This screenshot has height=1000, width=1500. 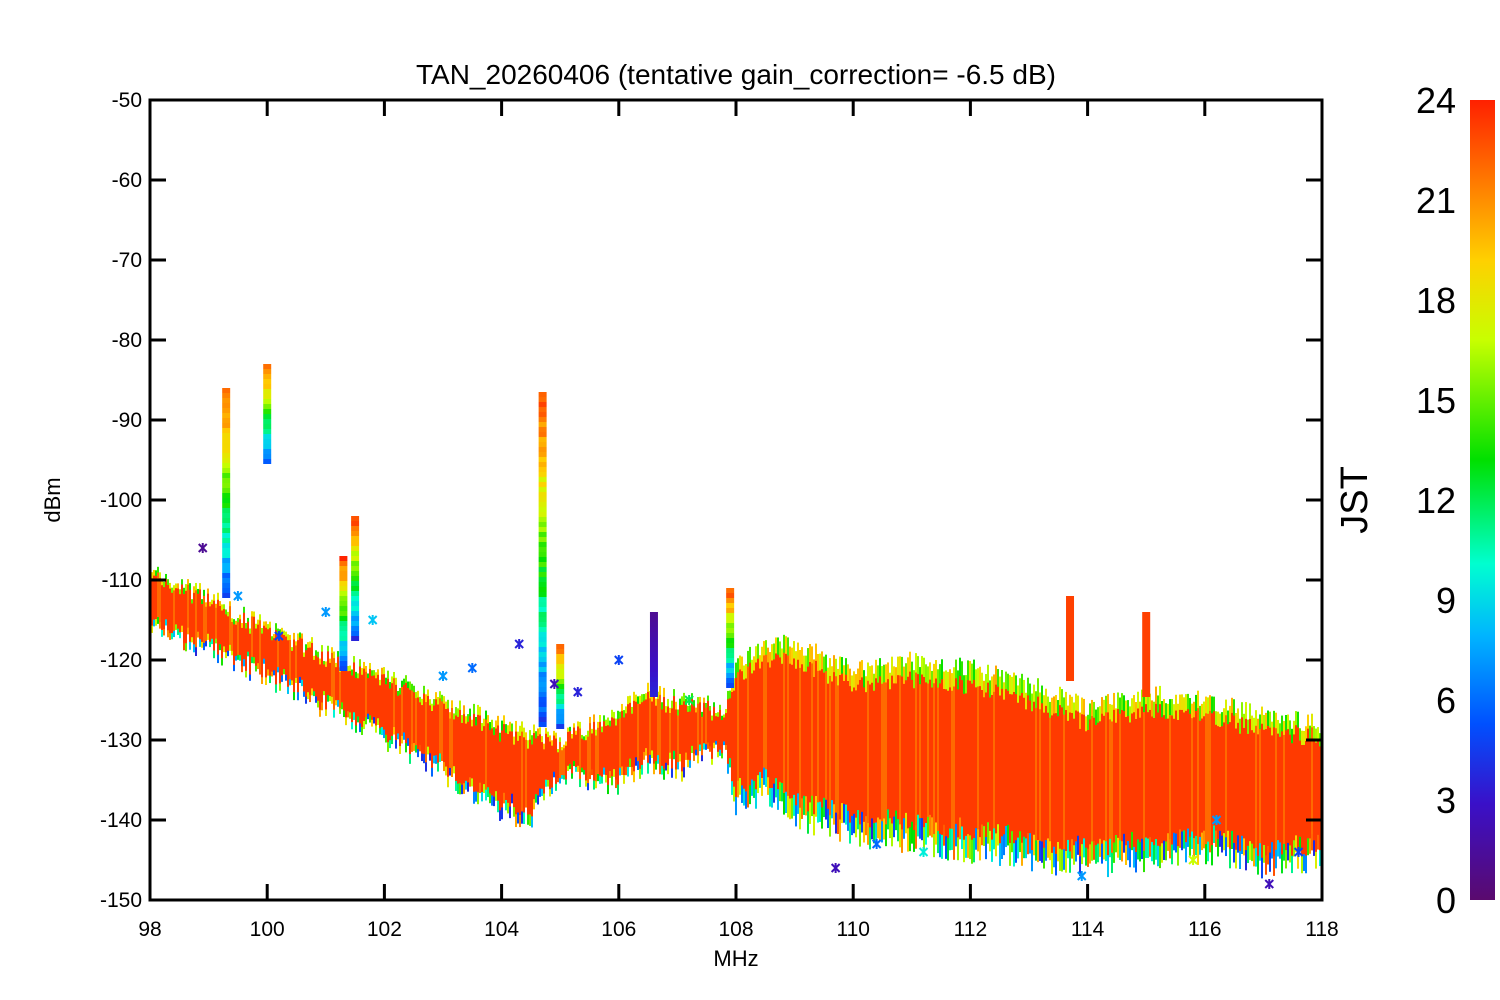 I want to click on y-tick-label: -130, so click(x=121, y=740).